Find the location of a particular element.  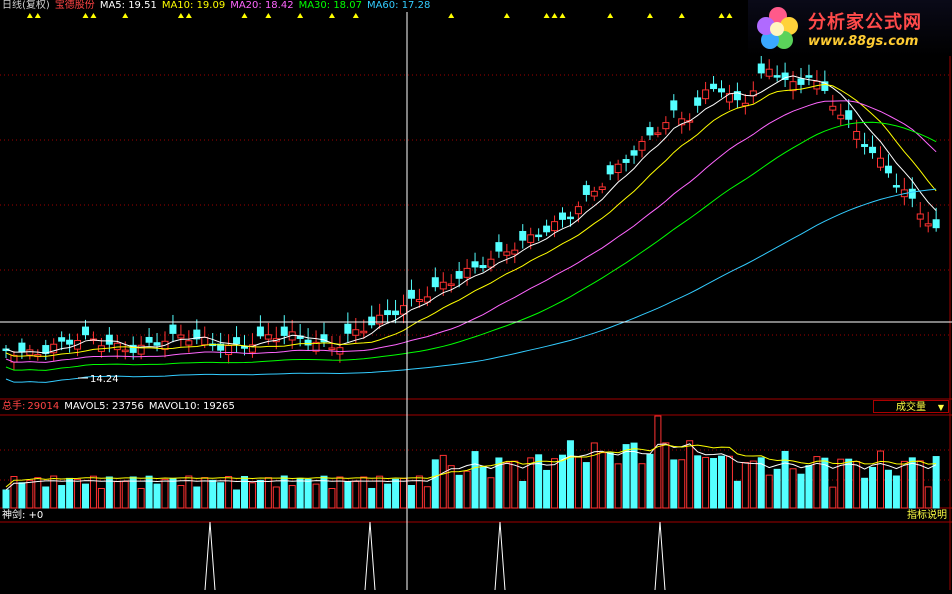

low-price-label: 14.24 is located at coordinates (104, 379).